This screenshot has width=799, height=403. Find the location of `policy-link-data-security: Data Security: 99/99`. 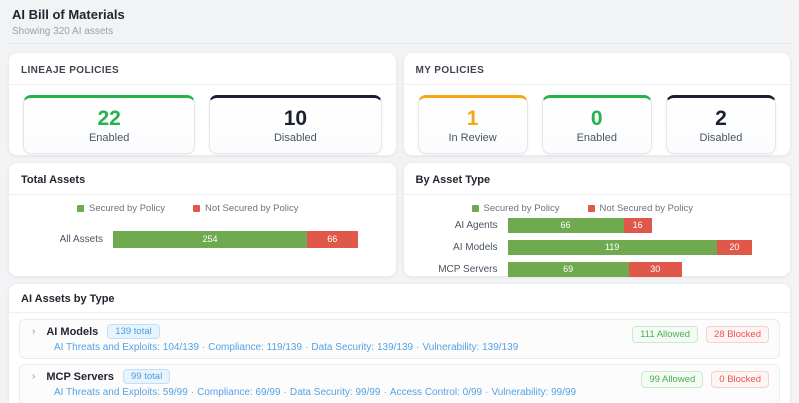

policy-link-data-security: Data Security: 99/99 is located at coordinates (335, 392).